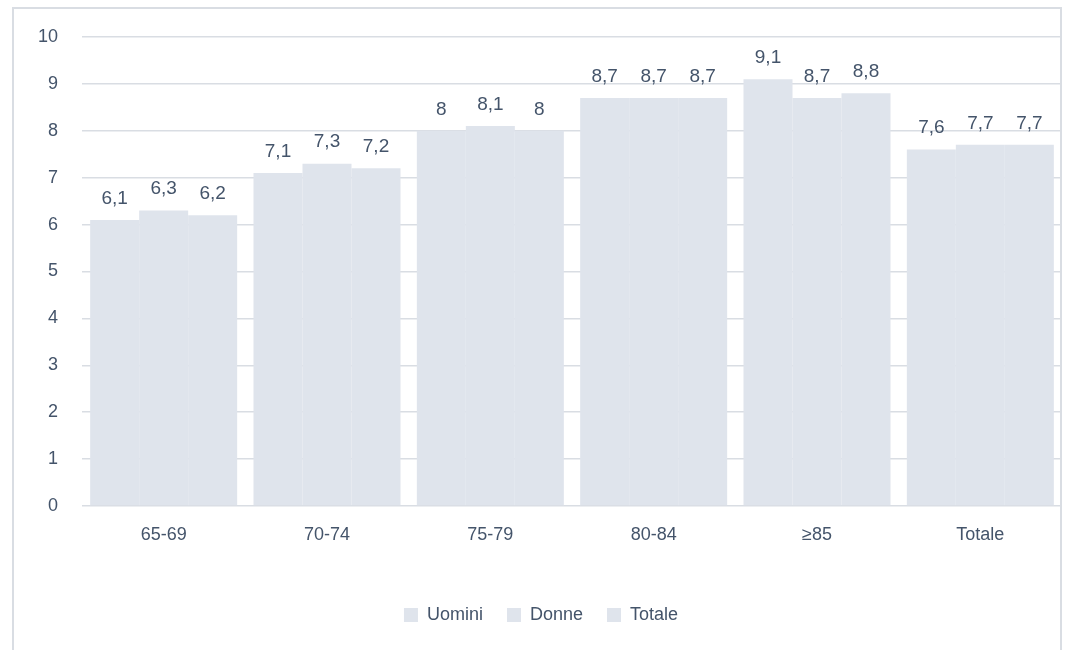 Image resolution: width=1076 pixels, height=650 pixels. I want to click on legend-label: Totale, so click(654, 613).